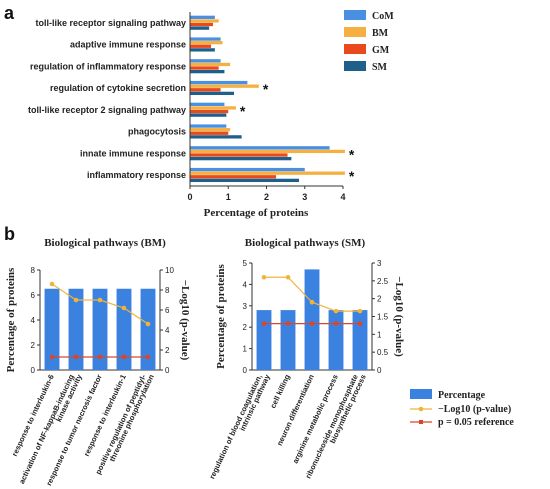 Image resolution: width=550 pixels, height=489 pixels. I want to click on category-label: toll-like receptor signaling pathway, so click(110, 23).